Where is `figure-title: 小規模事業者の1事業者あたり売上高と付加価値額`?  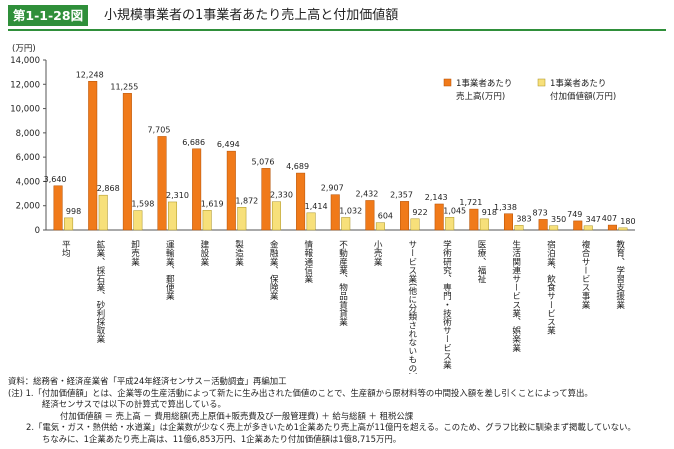 figure-title: 小規模事業者の1事業者あたり売上高と付加価値額 is located at coordinates (251, 15).